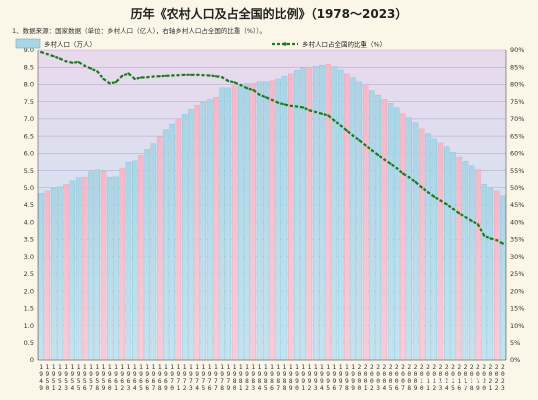  Describe the element at coordinates (517, 102) in the screenshot. I see `y-right-tick-label: 75%` at that location.